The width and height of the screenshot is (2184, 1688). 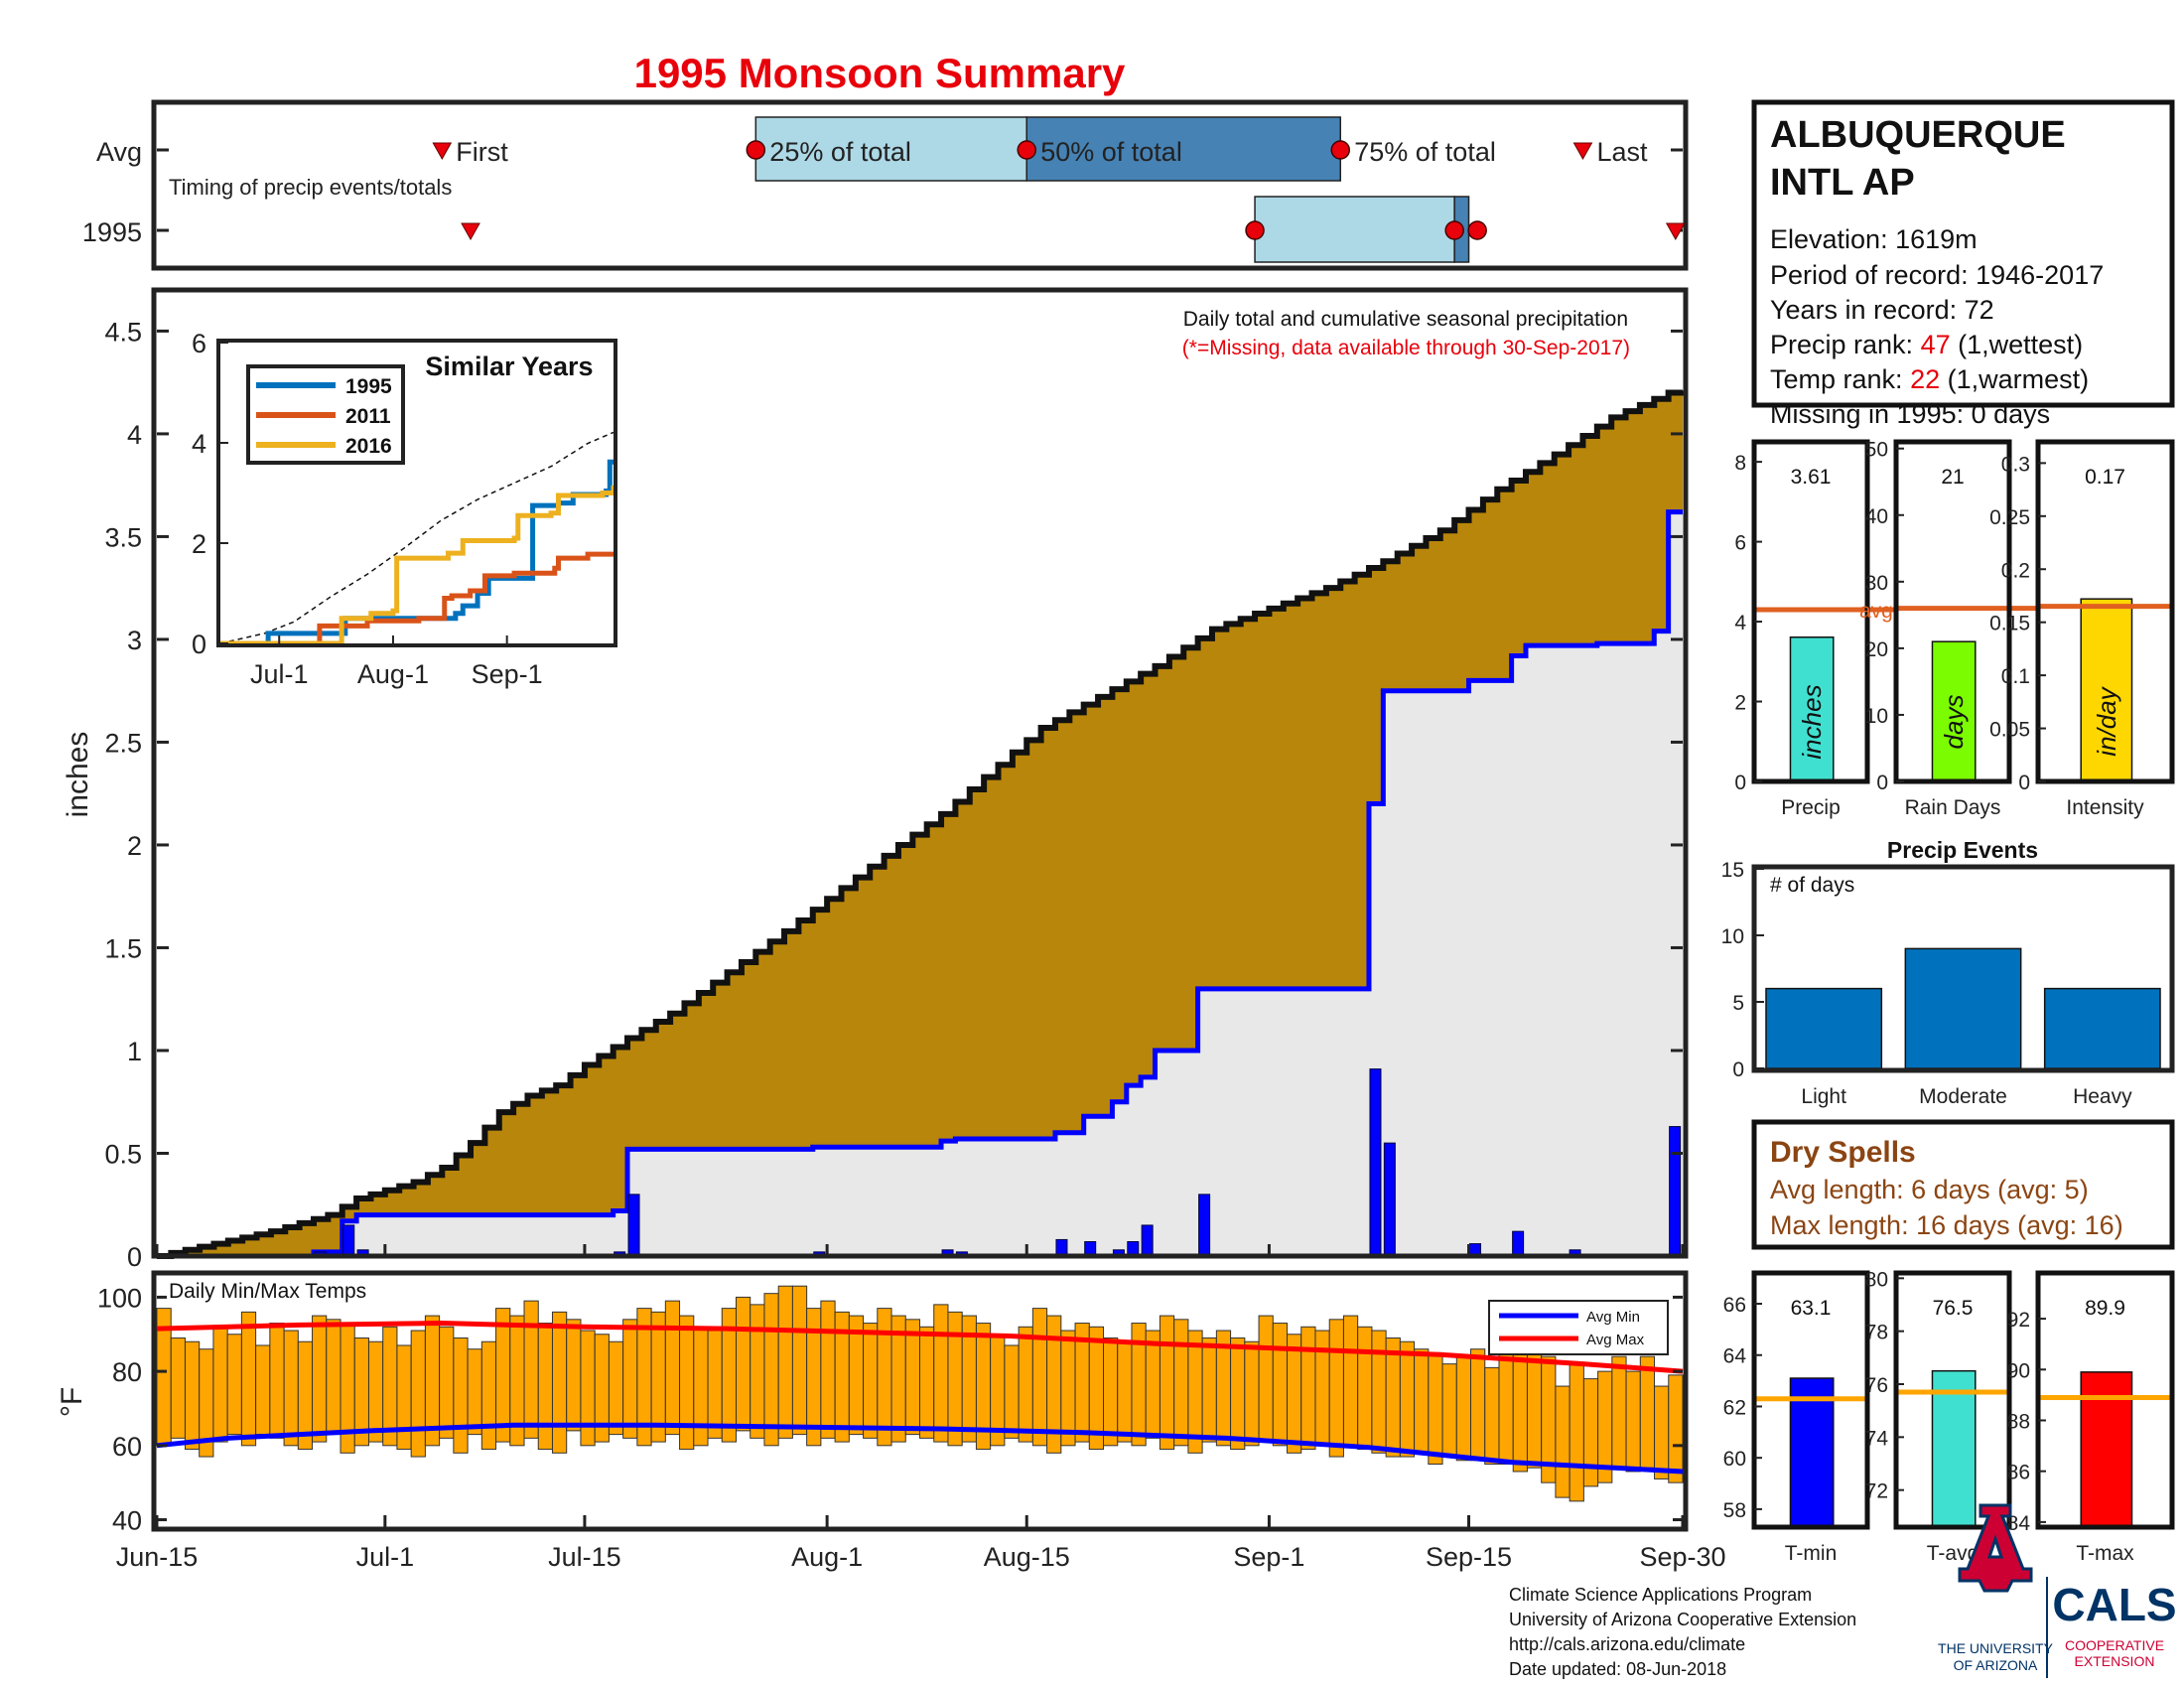 What do you see at coordinates (199, 343) in the screenshot?
I see `inset-y-tick-label: 6` at bounding box center [199, 343].